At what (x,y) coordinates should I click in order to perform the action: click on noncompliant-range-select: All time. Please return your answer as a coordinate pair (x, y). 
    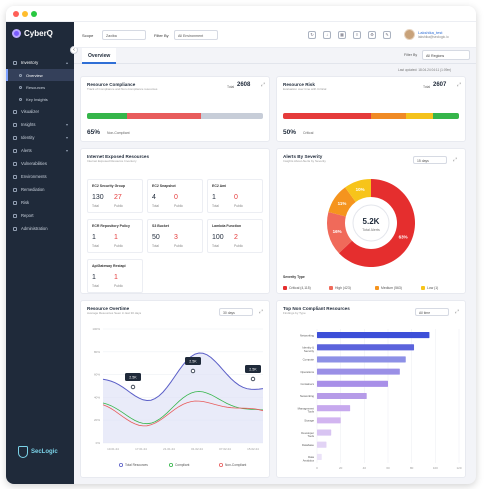
    Looking at the image, I should click on (432, 312).